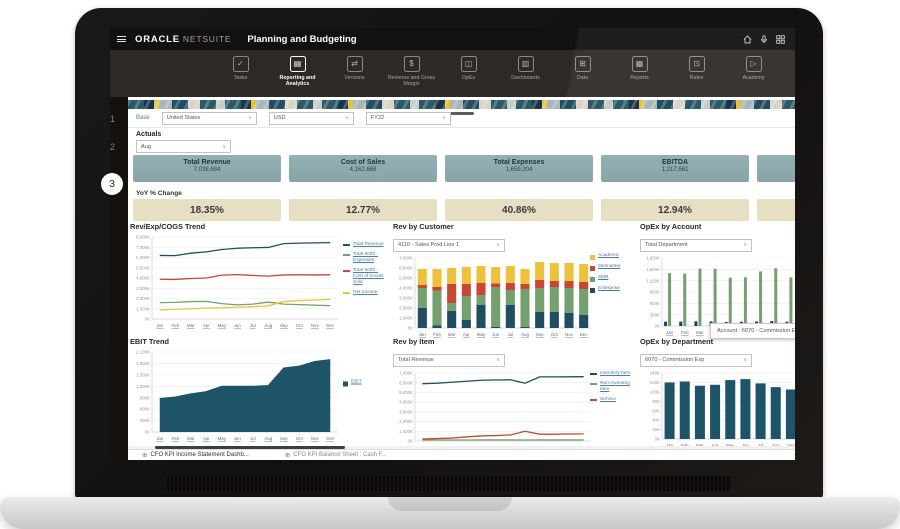 The width and height of the screenshot is (900, 529). What do you see at coordinates (354, 73) in the screenshot?
I see `nav-item-versions: ⇄ Versions` at bounding box center [354, 73].